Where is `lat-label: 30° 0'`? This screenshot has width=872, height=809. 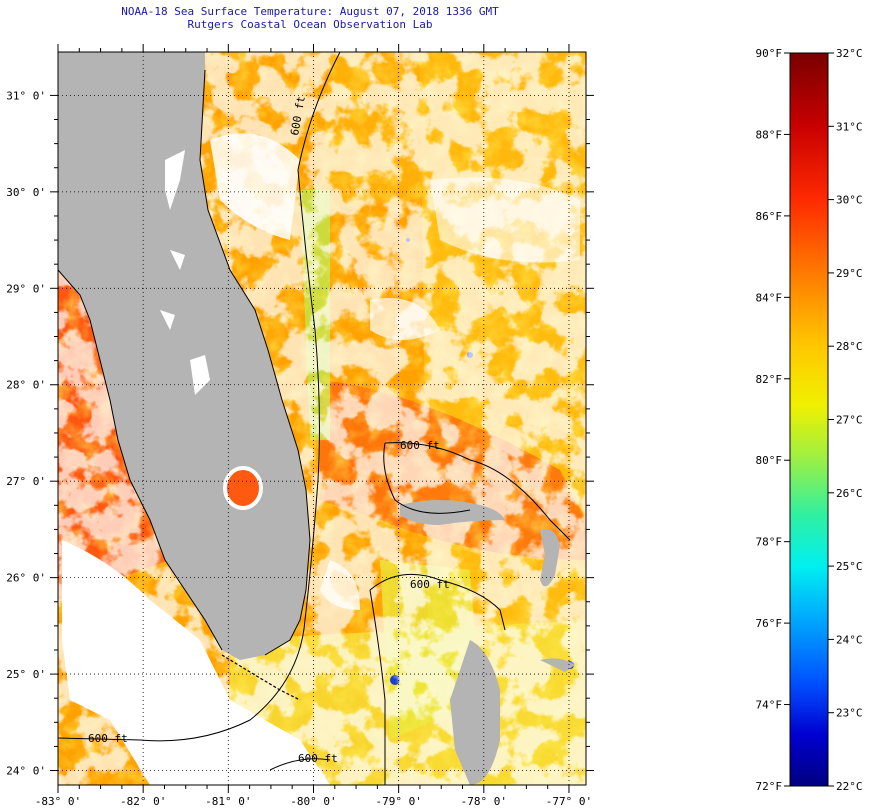
lat-label: 30° 0' is located at coordinates (26, 192).